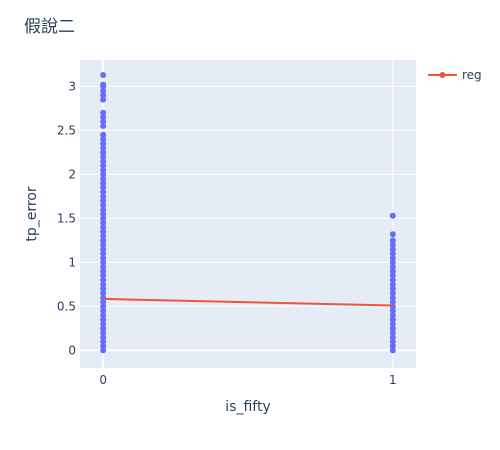 The width and height of the screenshot is (500, 450). I want to click on chart-title: 假說二, so click(49, 27).